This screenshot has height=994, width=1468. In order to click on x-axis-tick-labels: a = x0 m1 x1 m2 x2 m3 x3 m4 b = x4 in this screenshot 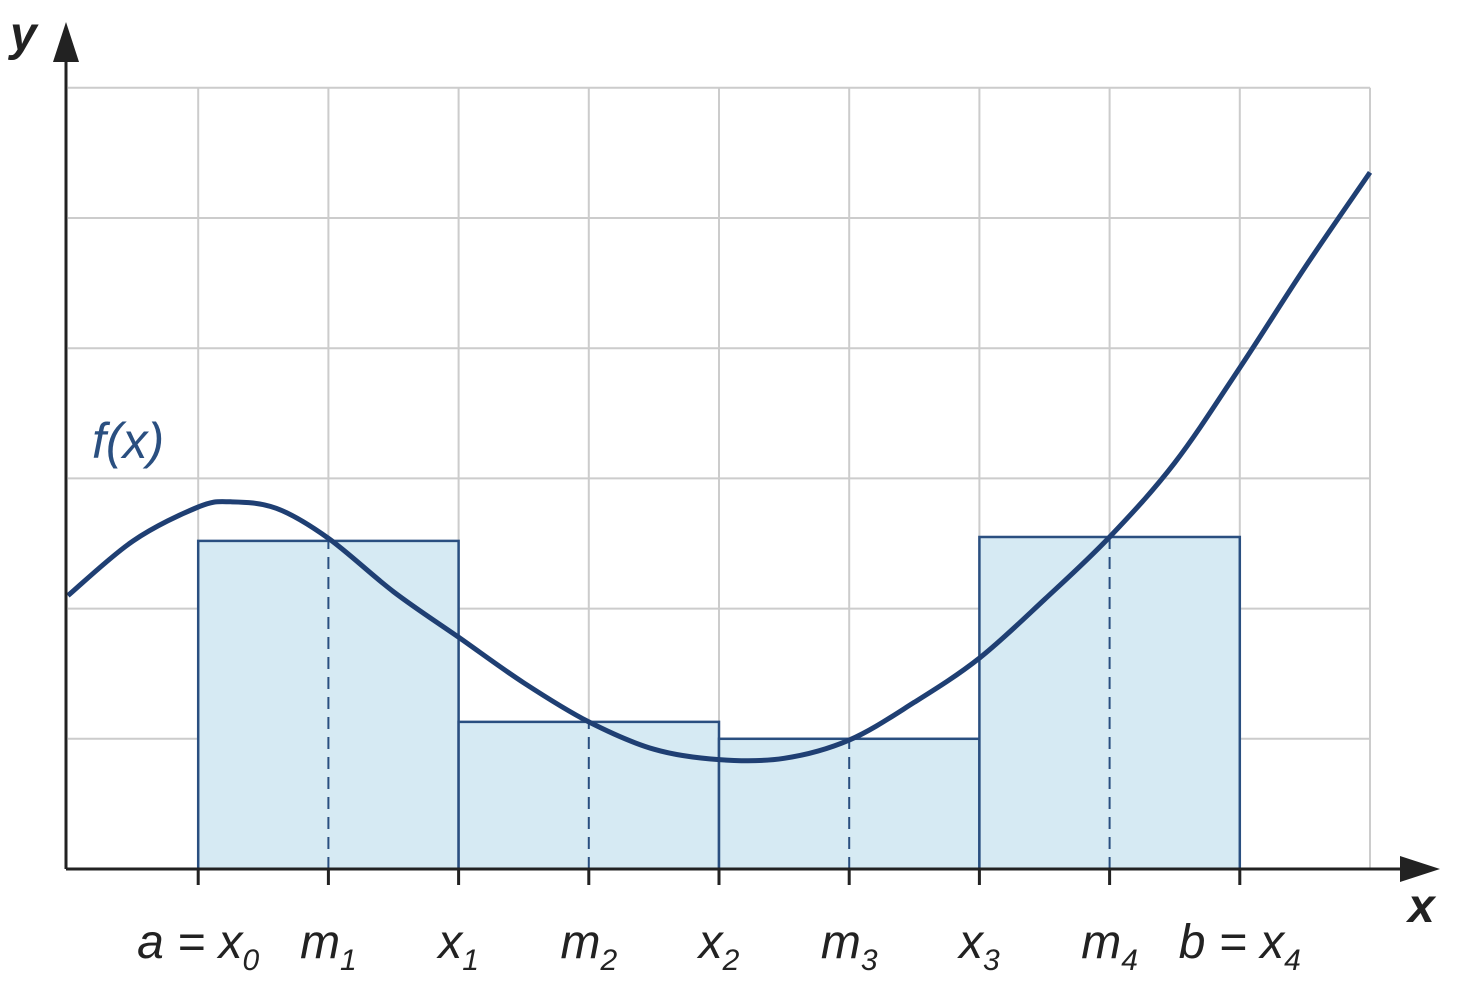, I will do `click(719, 946)`.